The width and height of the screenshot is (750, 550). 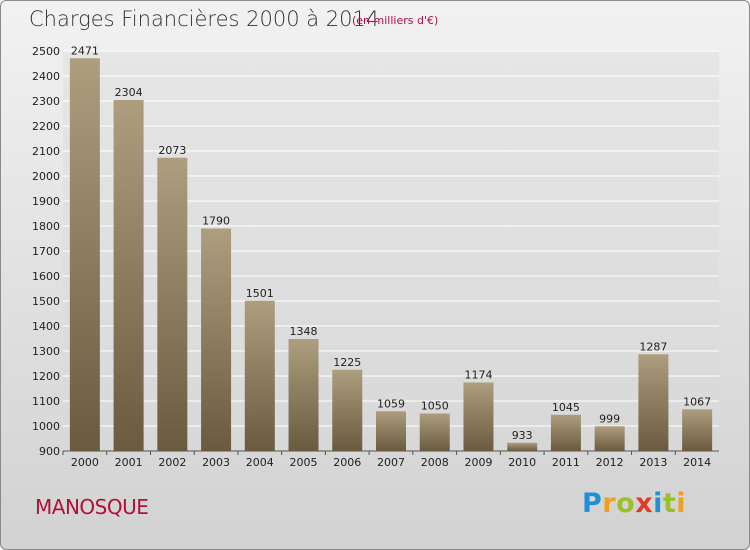 What do you see at coordinates (216, 462) in the screenshot?
I see `x-tick-label: 2003` at bounding box center [216, 462].